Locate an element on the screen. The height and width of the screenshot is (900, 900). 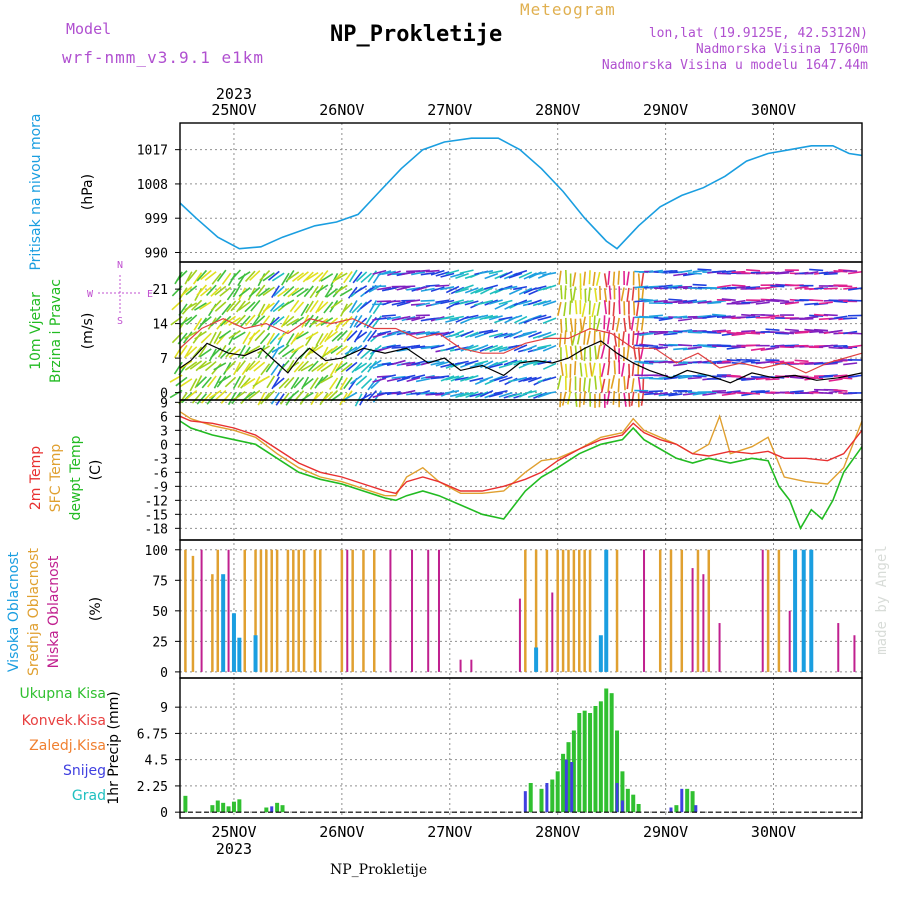
bottom-day-label: 27NOV is located at coordinates (449, 832).